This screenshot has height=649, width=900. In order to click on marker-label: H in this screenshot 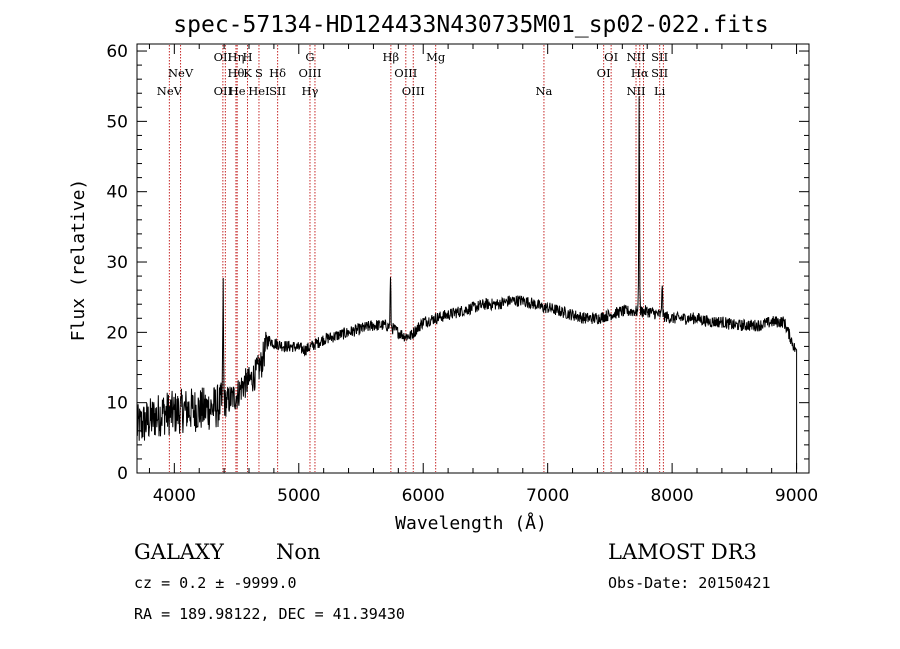, I will do `click(247, 57)`.